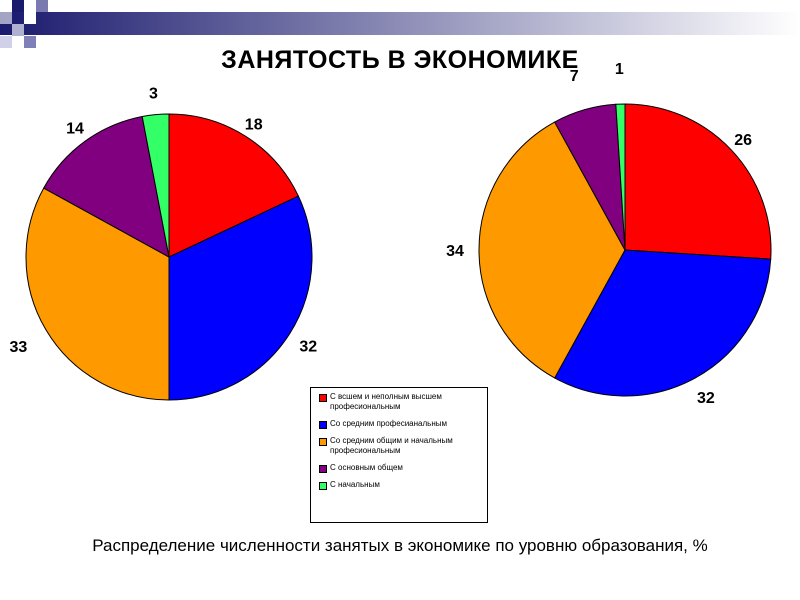 This screenshot has width=800, height=600. Describe the element at coordinates (355, 484) in the screenshot. I see `legend-label: С начальным` at that location.